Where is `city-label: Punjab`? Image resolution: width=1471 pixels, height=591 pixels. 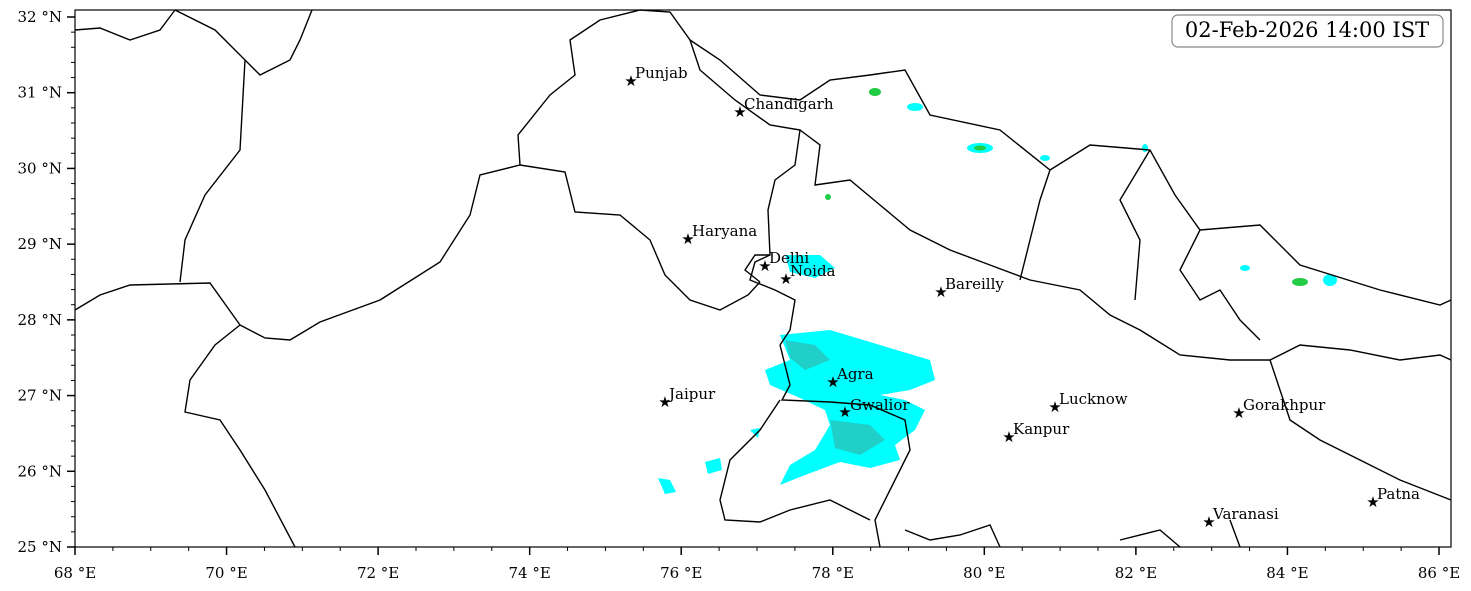 city-label: Punjab is located at coordinates (661, 73).